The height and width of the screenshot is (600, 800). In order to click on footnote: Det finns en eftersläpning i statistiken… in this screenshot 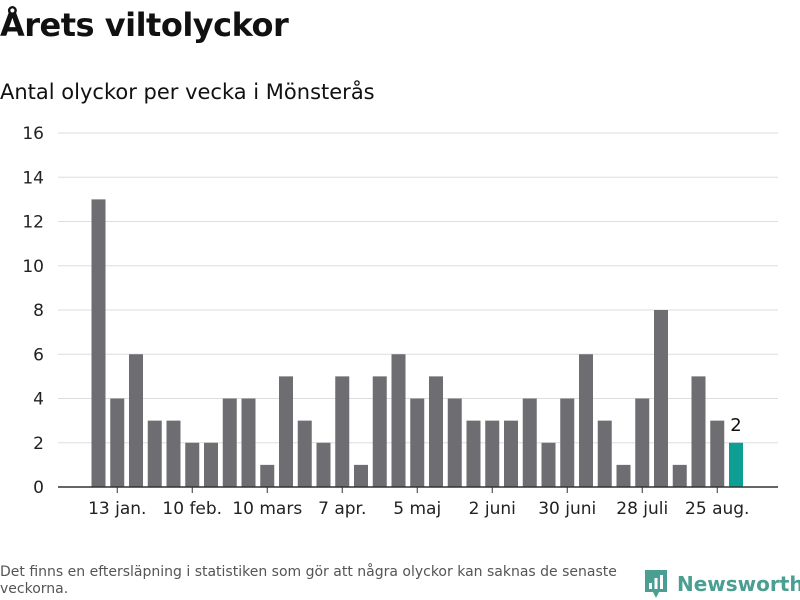, I will do `click(308, 580)`.